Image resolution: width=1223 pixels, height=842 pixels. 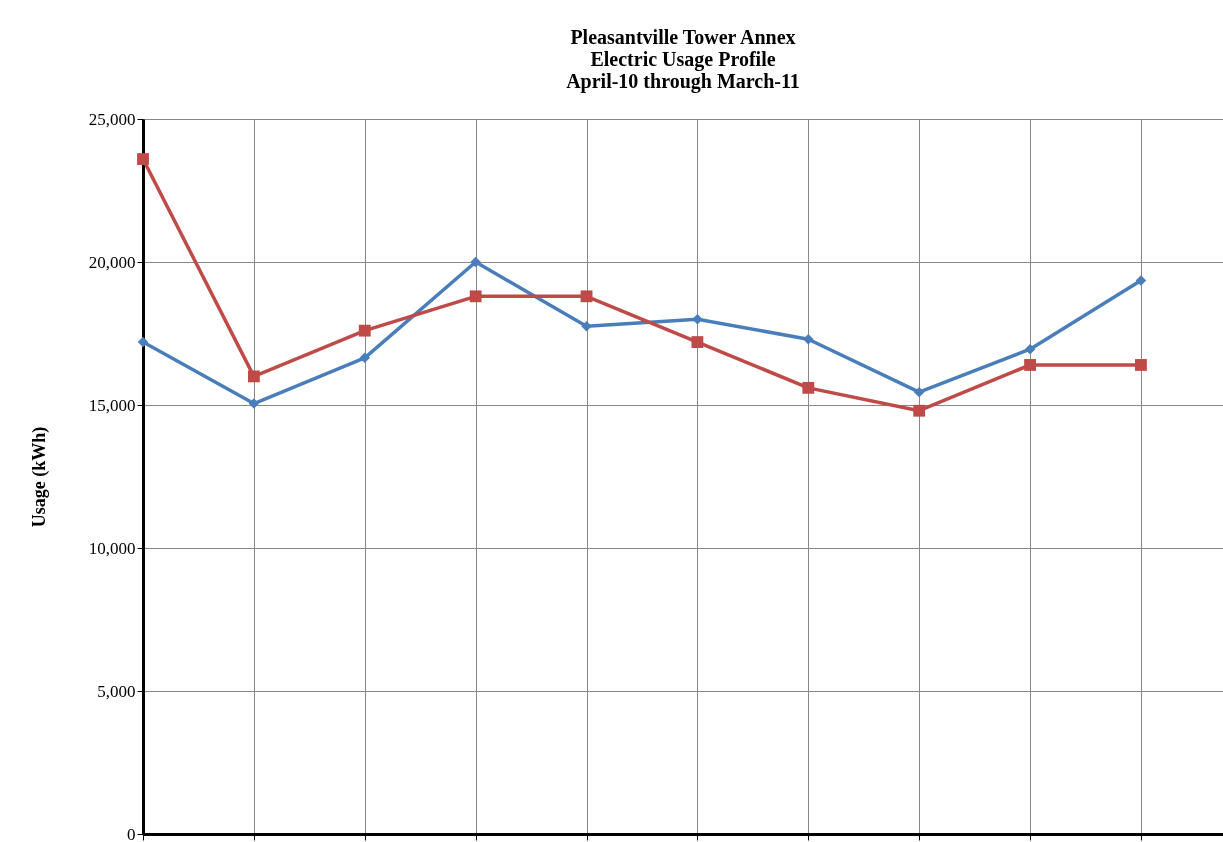 What do you see at coordinates (39, 477) in the screenshot?
I see `y-axis-title: Usage (kWh)` at bounding box center [39, 477].